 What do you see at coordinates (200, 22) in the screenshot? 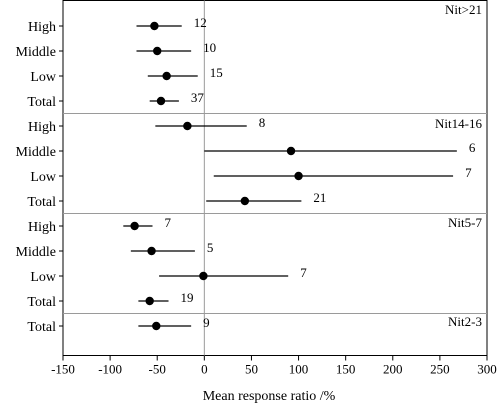
I see `sample-size-label: 12` at bounding box center [200, 22].